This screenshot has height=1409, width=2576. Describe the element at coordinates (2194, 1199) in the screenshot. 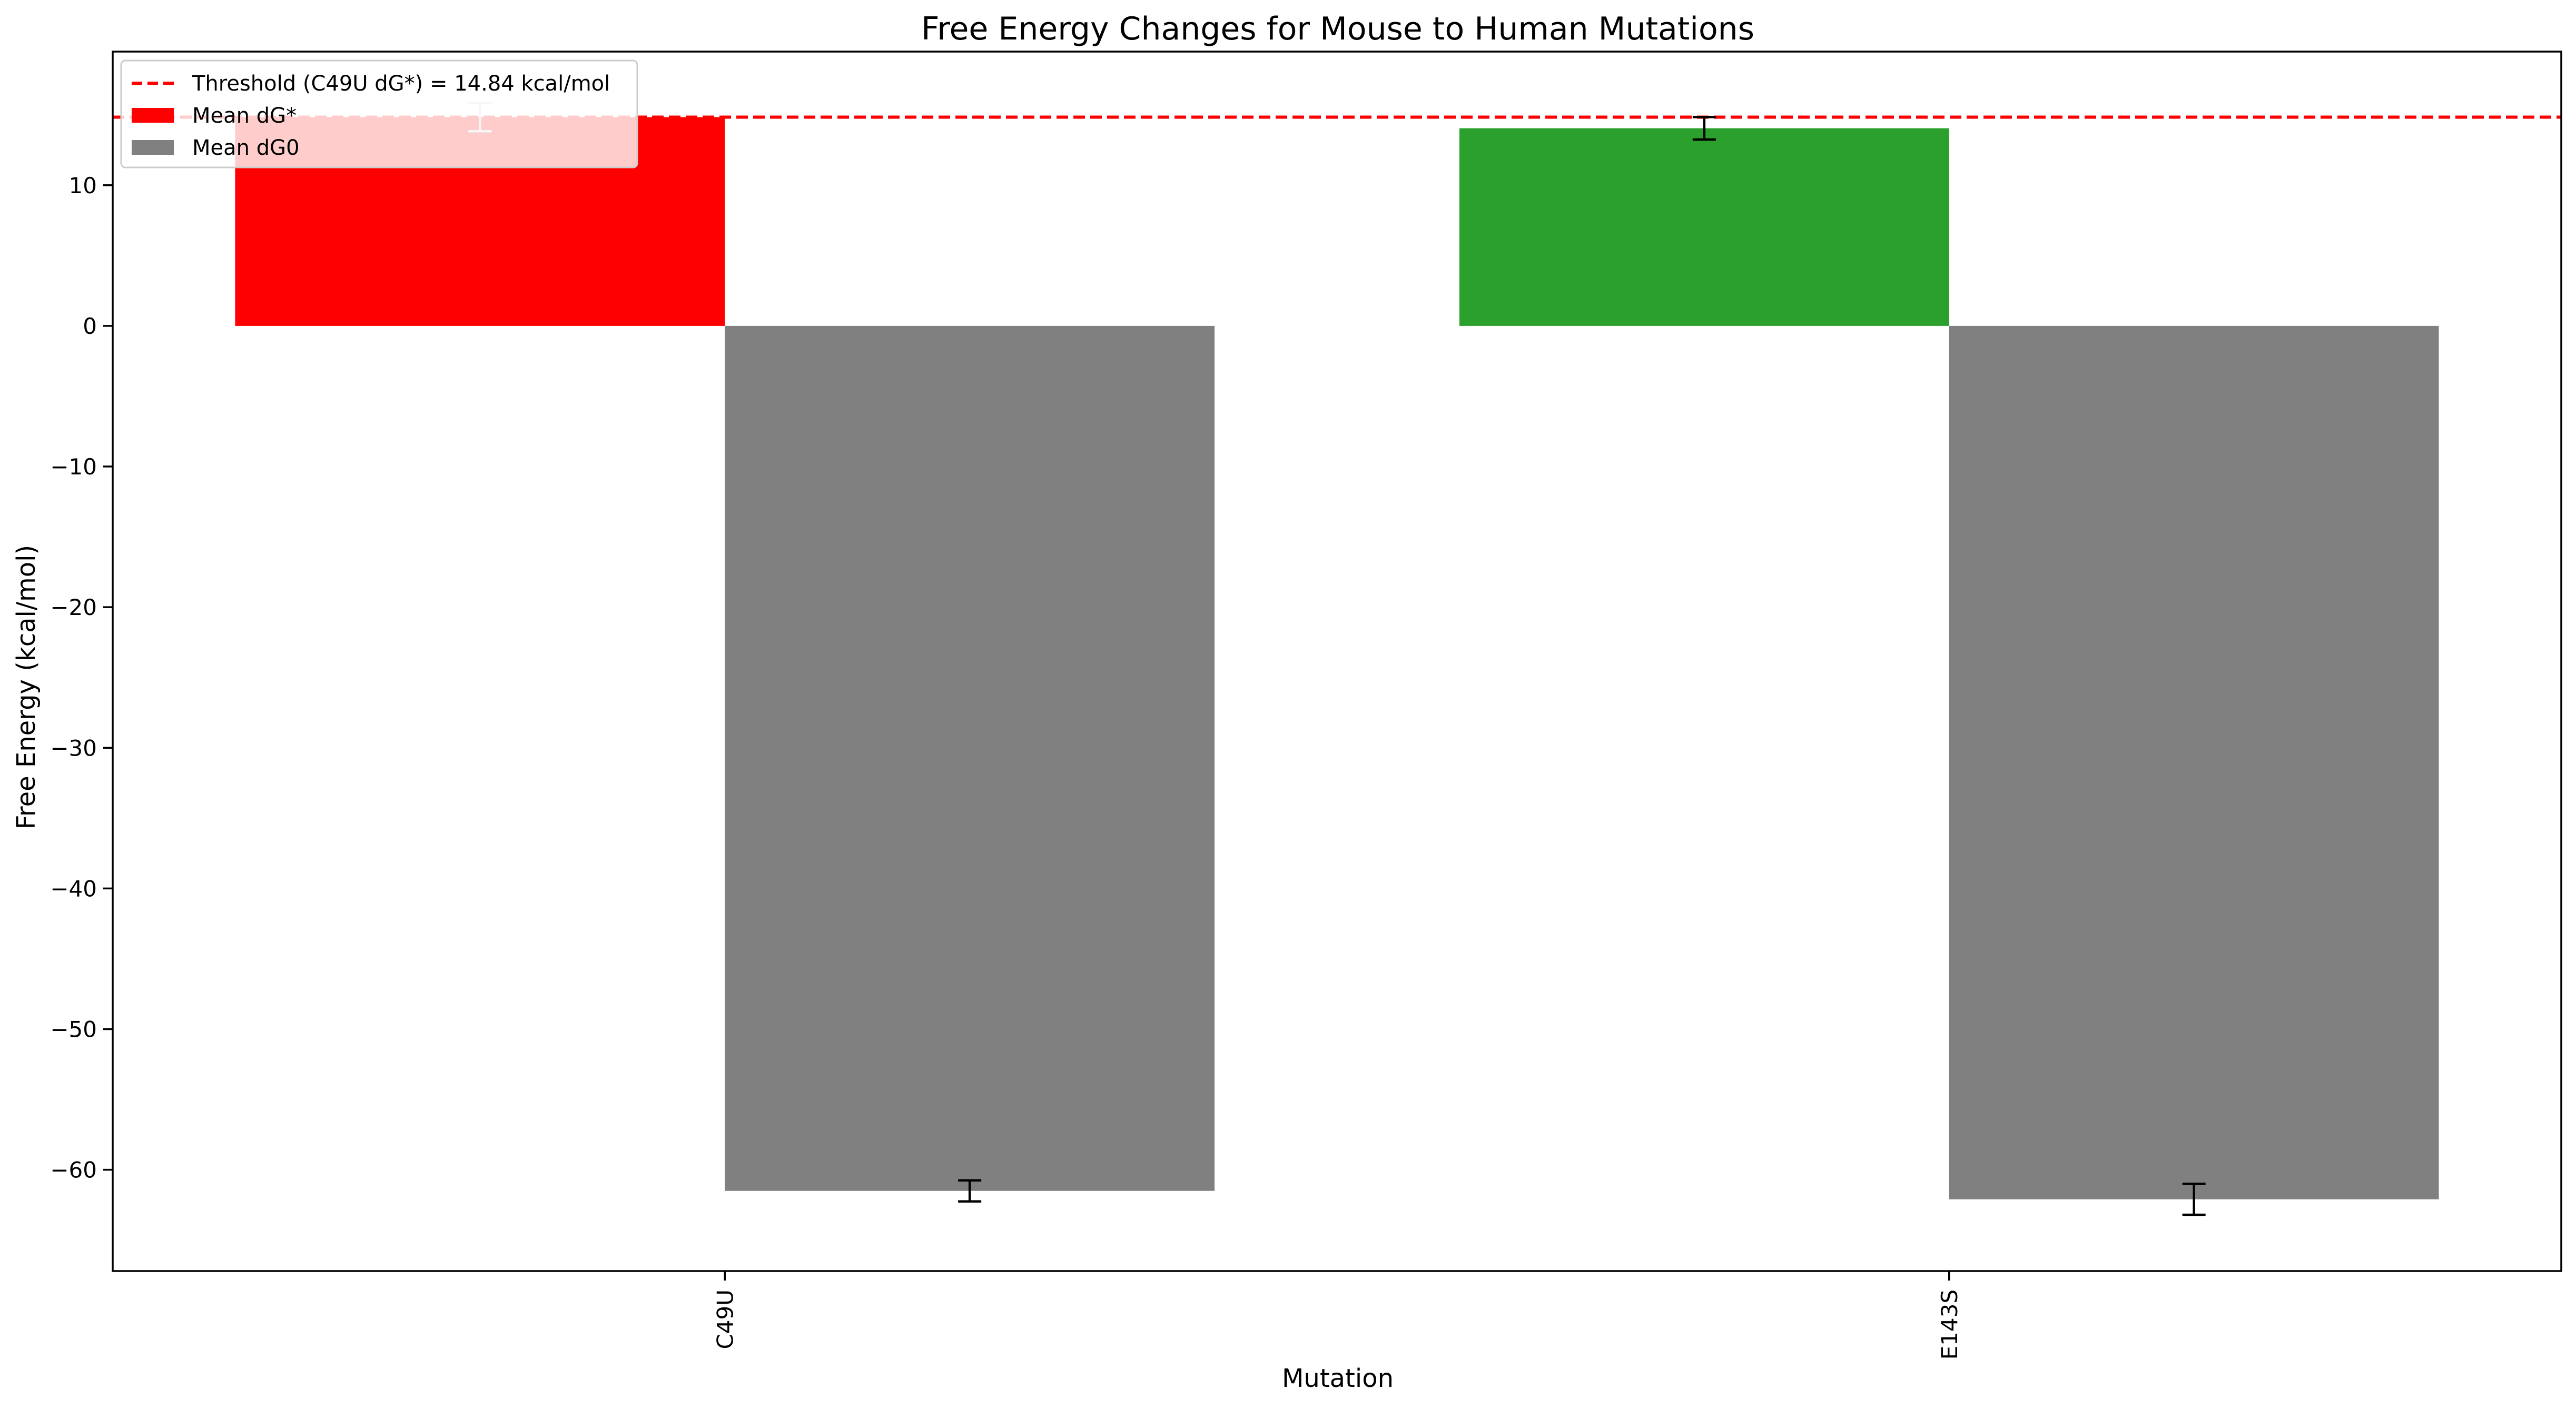

I see `error-bar-mean-dg0-e143s` at that location.